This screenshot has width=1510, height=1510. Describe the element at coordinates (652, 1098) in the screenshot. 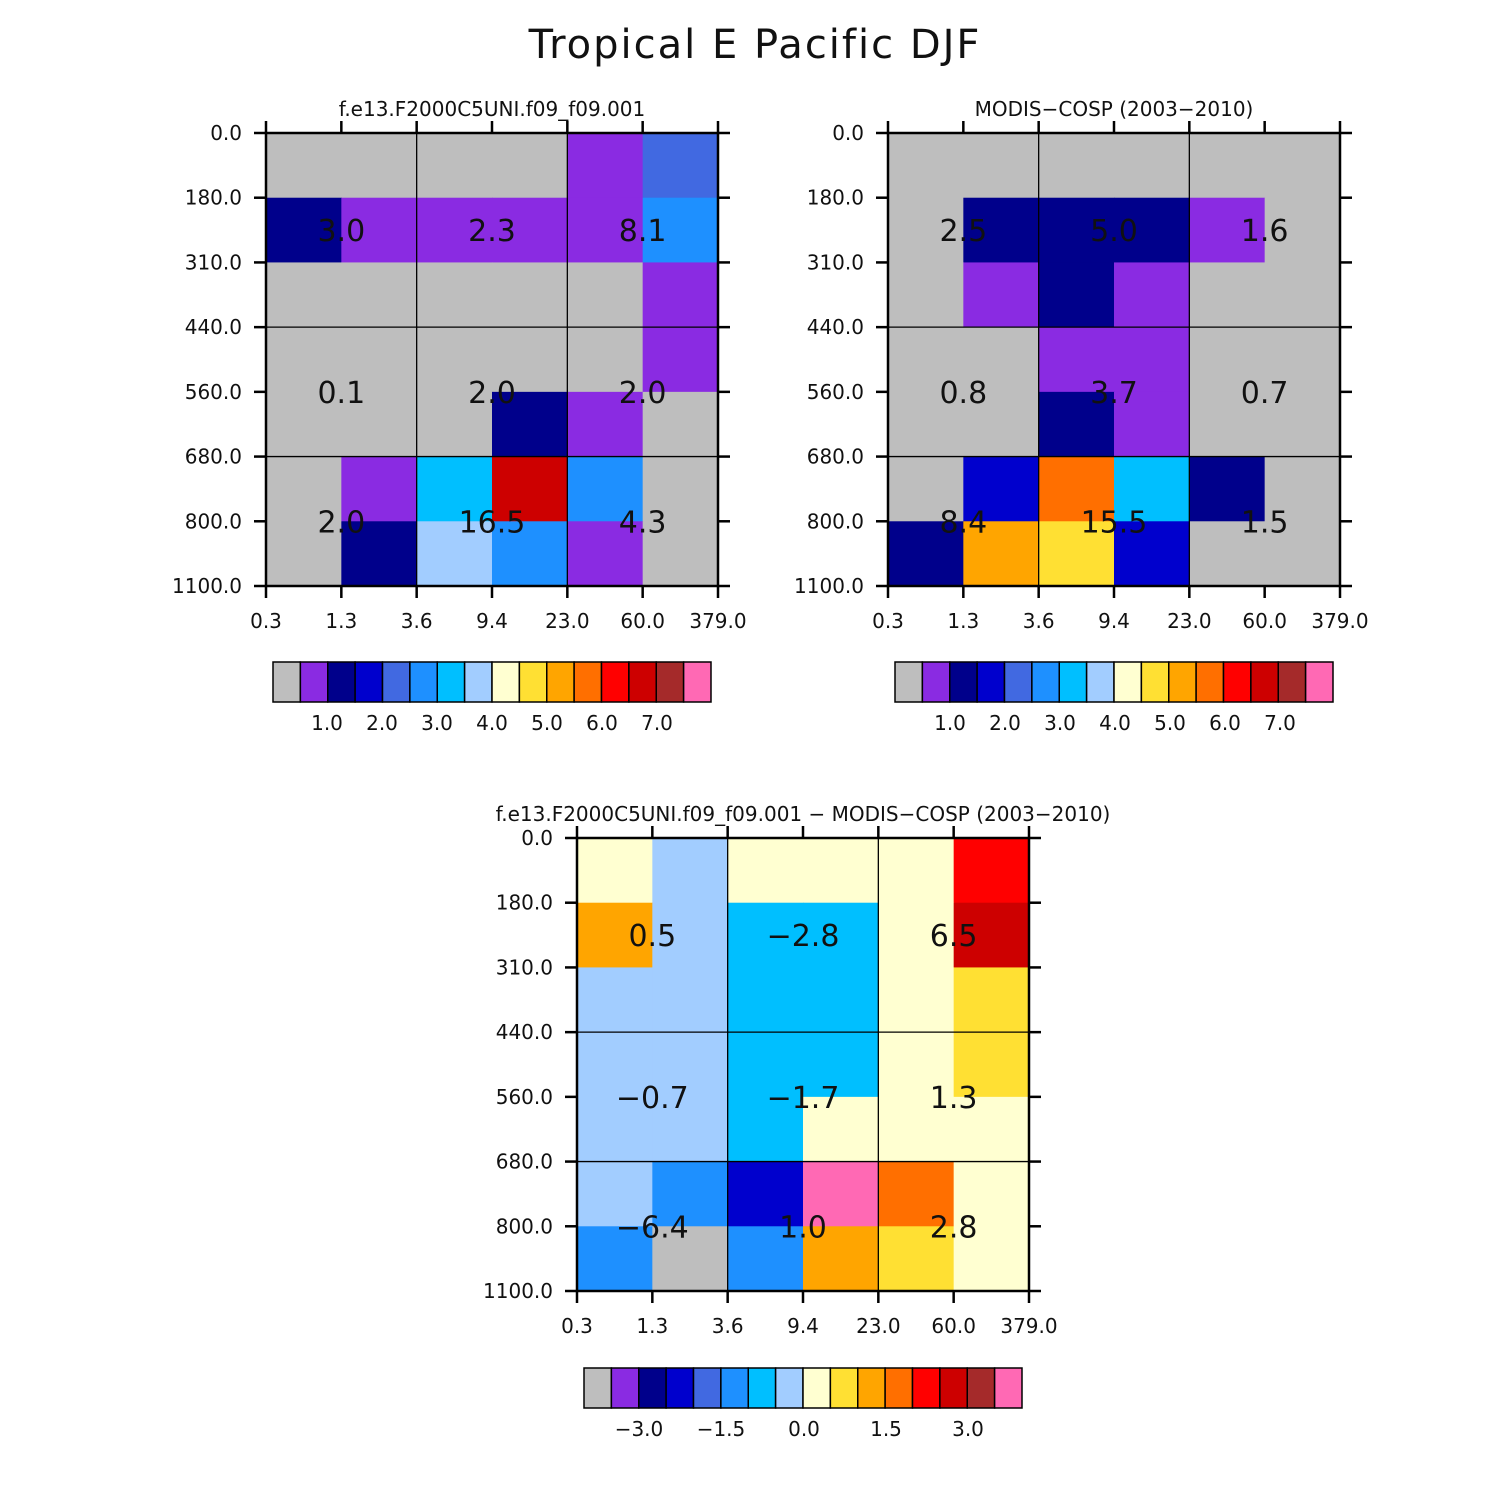

I see `data-label: −0.7` at that location.